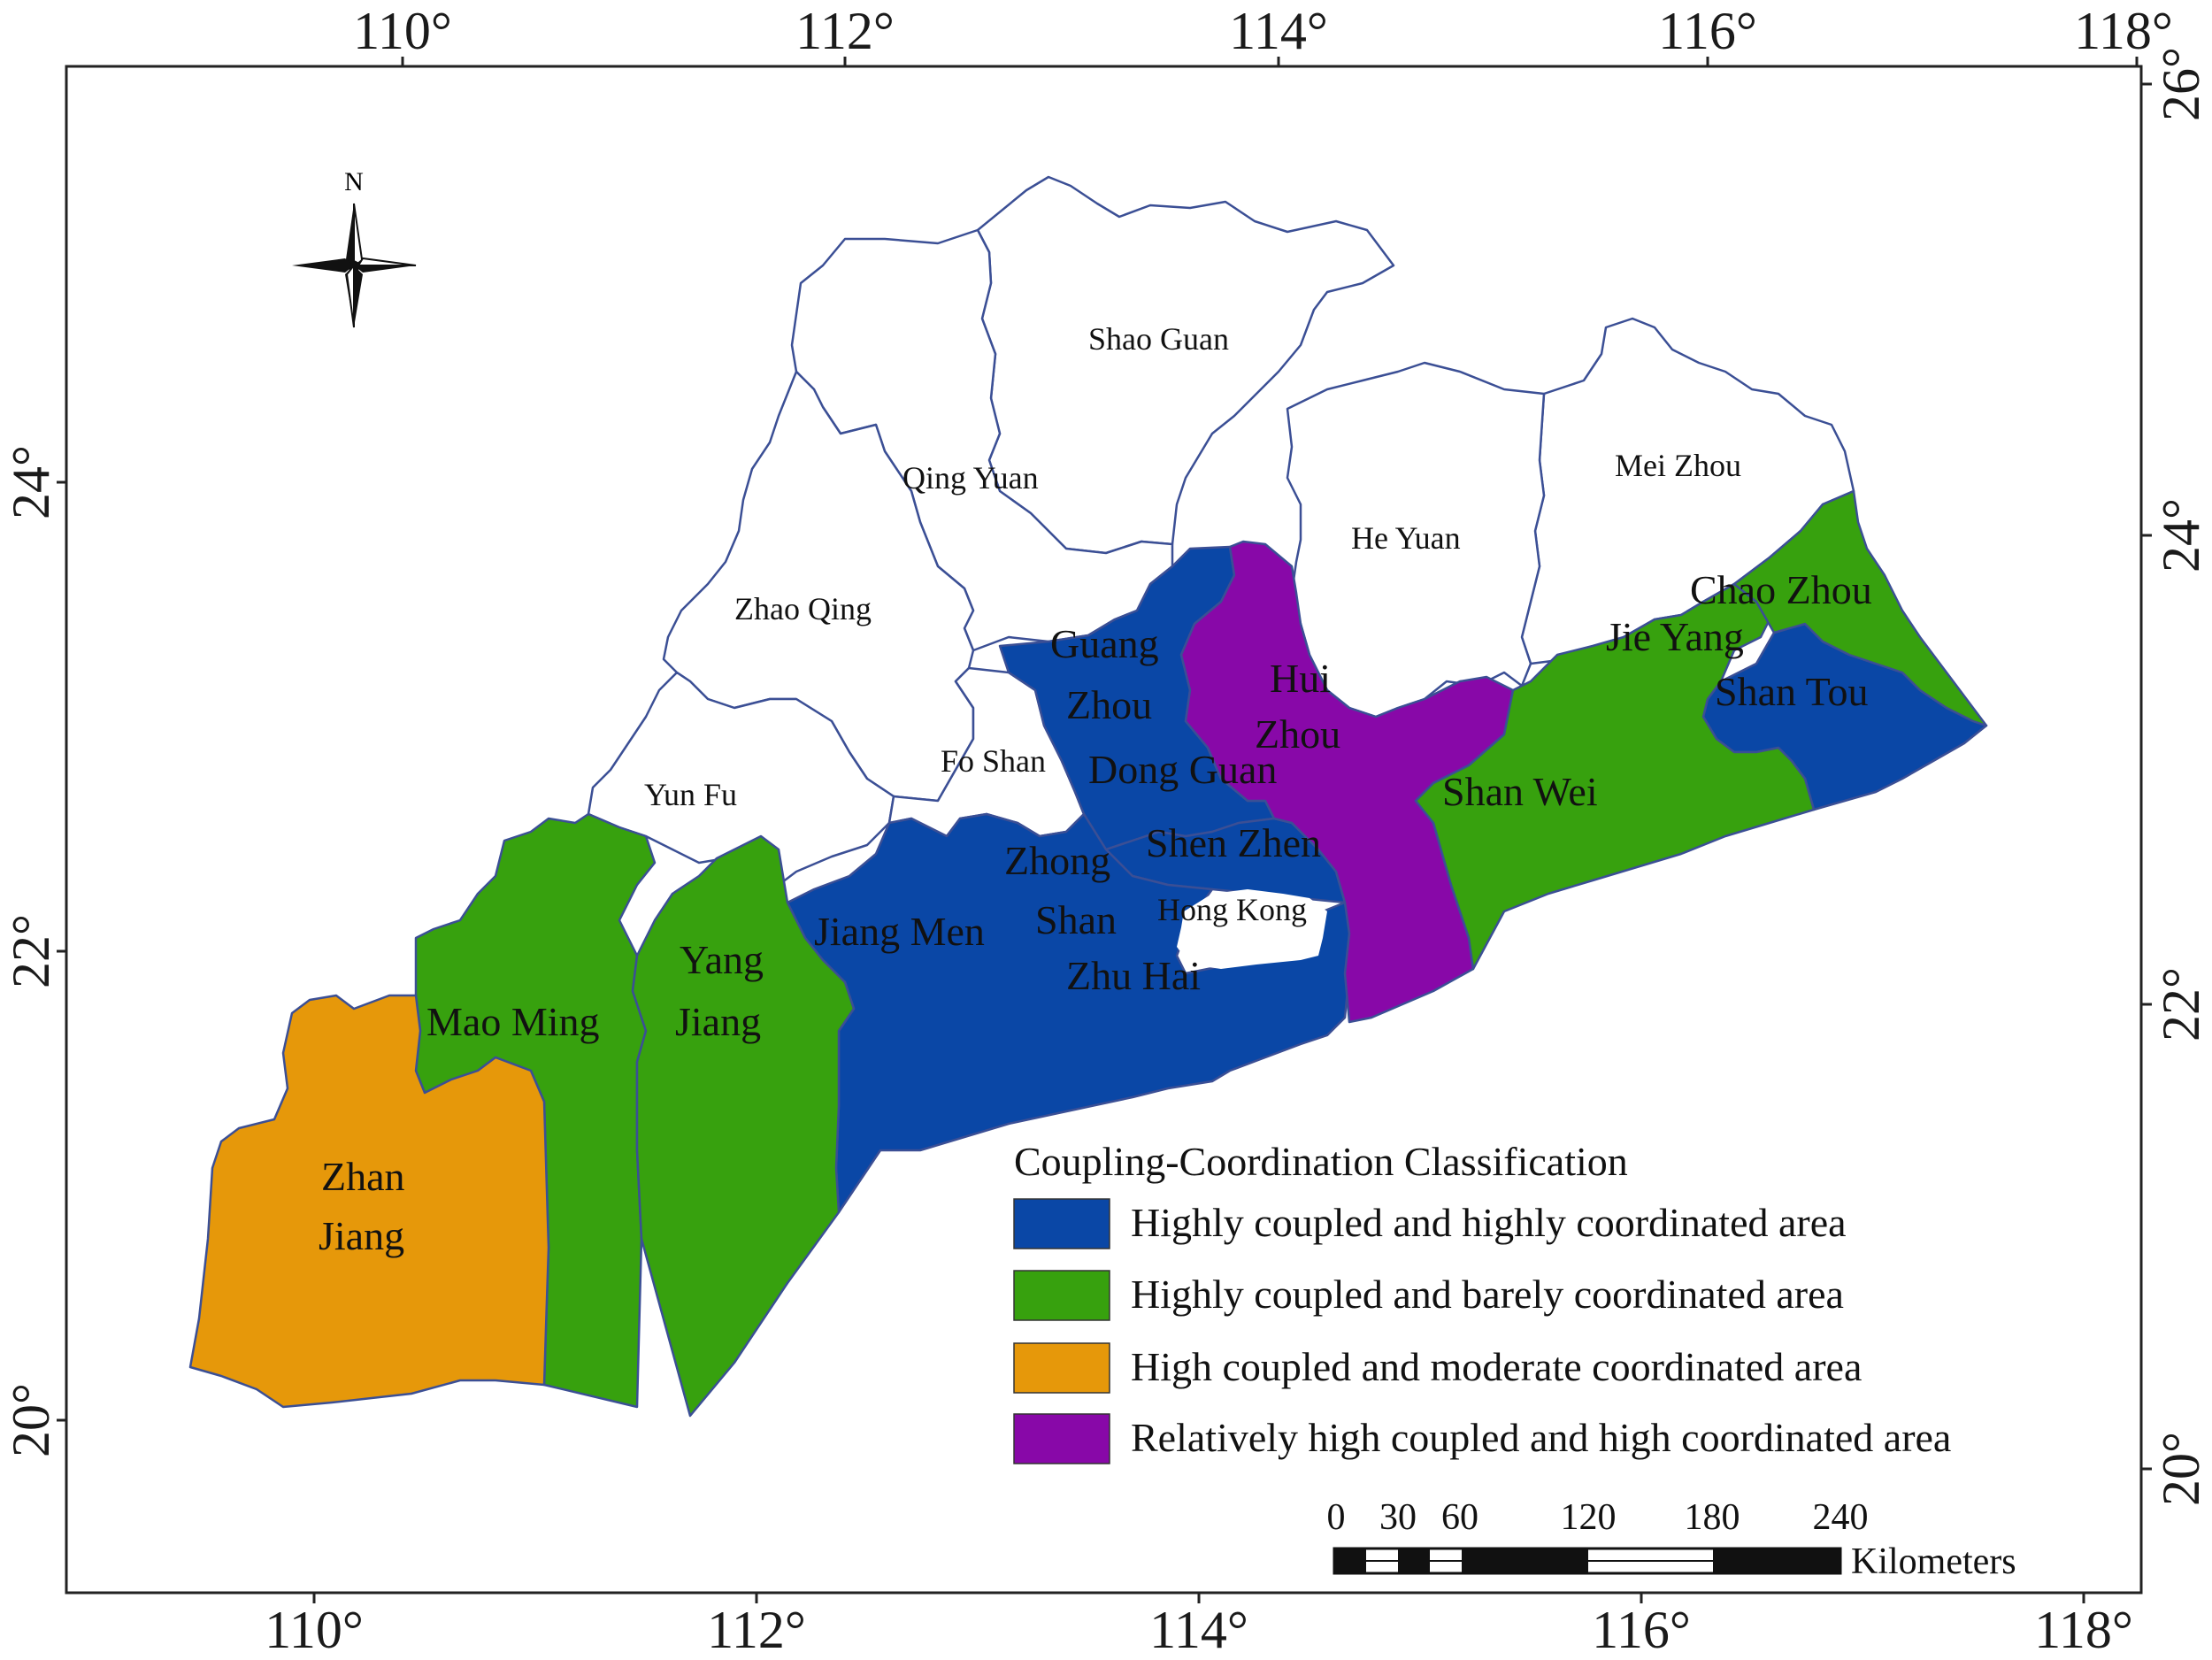 The image size is (2212, 1660). Describe the element at coordinates (1061, 1438) in the screenshot. I see `legend-swatch-purple` at that location.